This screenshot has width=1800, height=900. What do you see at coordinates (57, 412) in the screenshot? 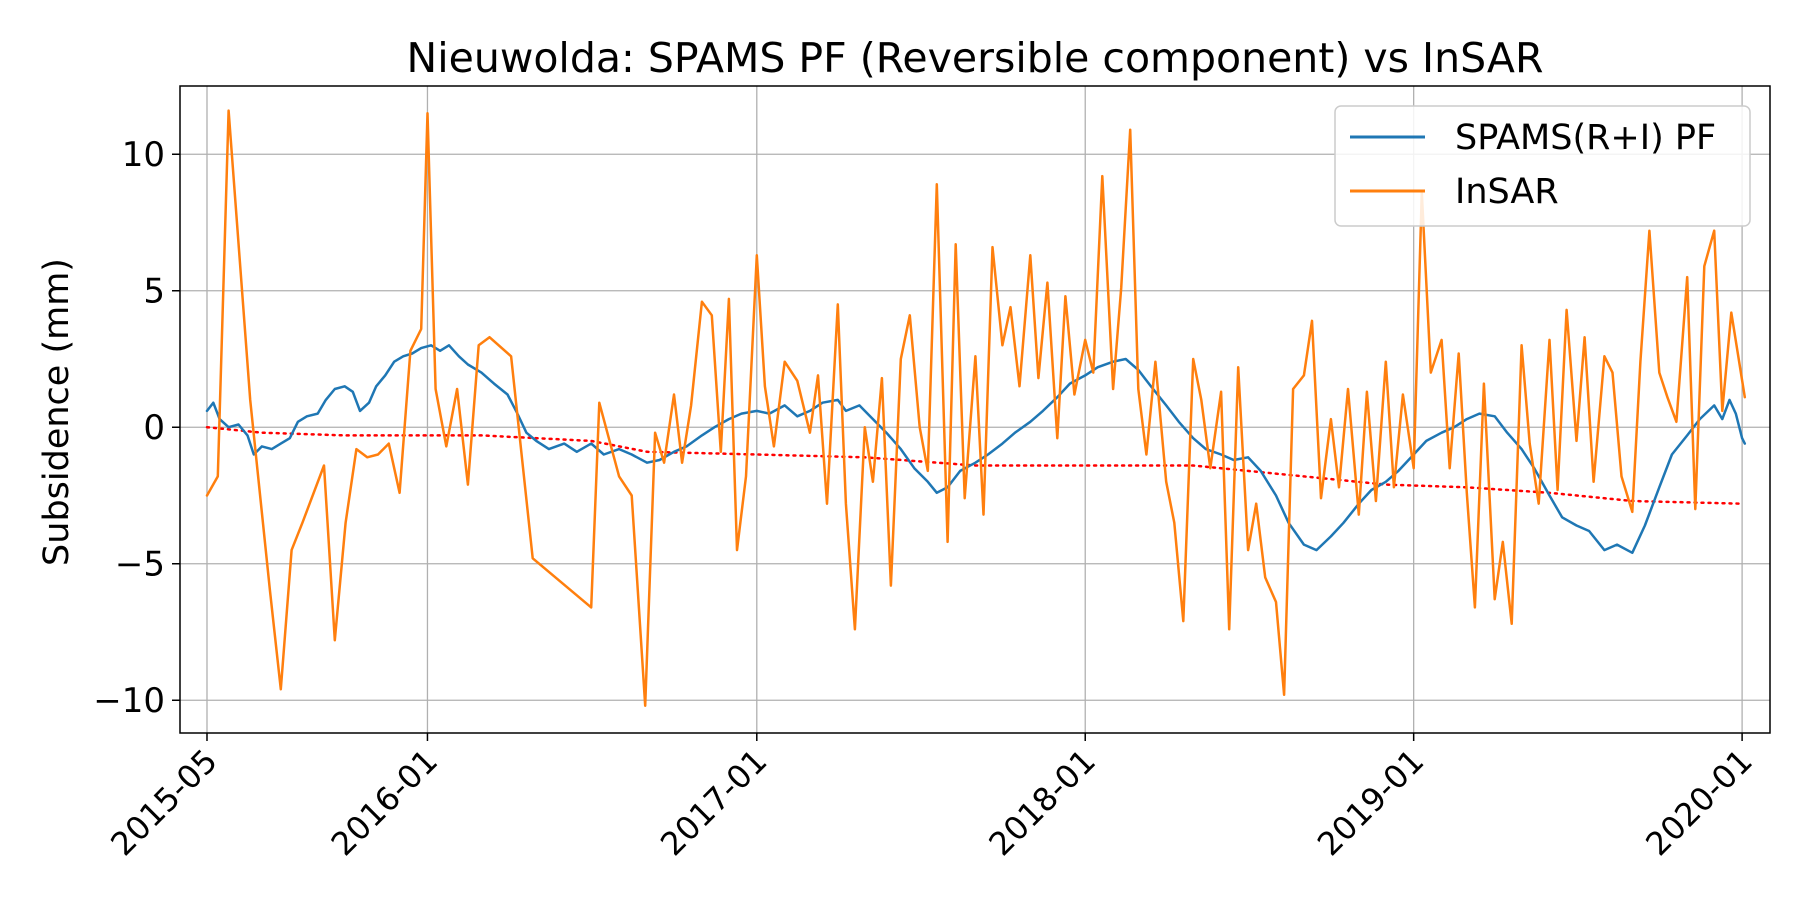
I see `y-axis-label: Subsidence (mm)` at bounding box center [57, 412].